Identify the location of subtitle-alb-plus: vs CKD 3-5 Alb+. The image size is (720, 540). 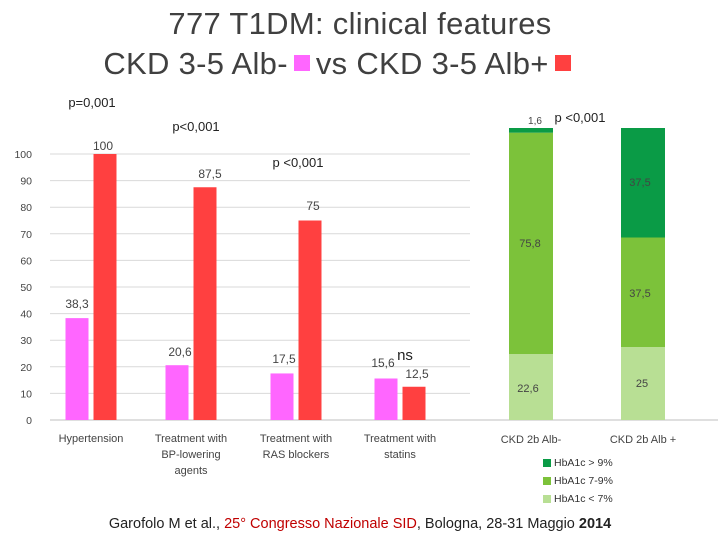
(432, 63).